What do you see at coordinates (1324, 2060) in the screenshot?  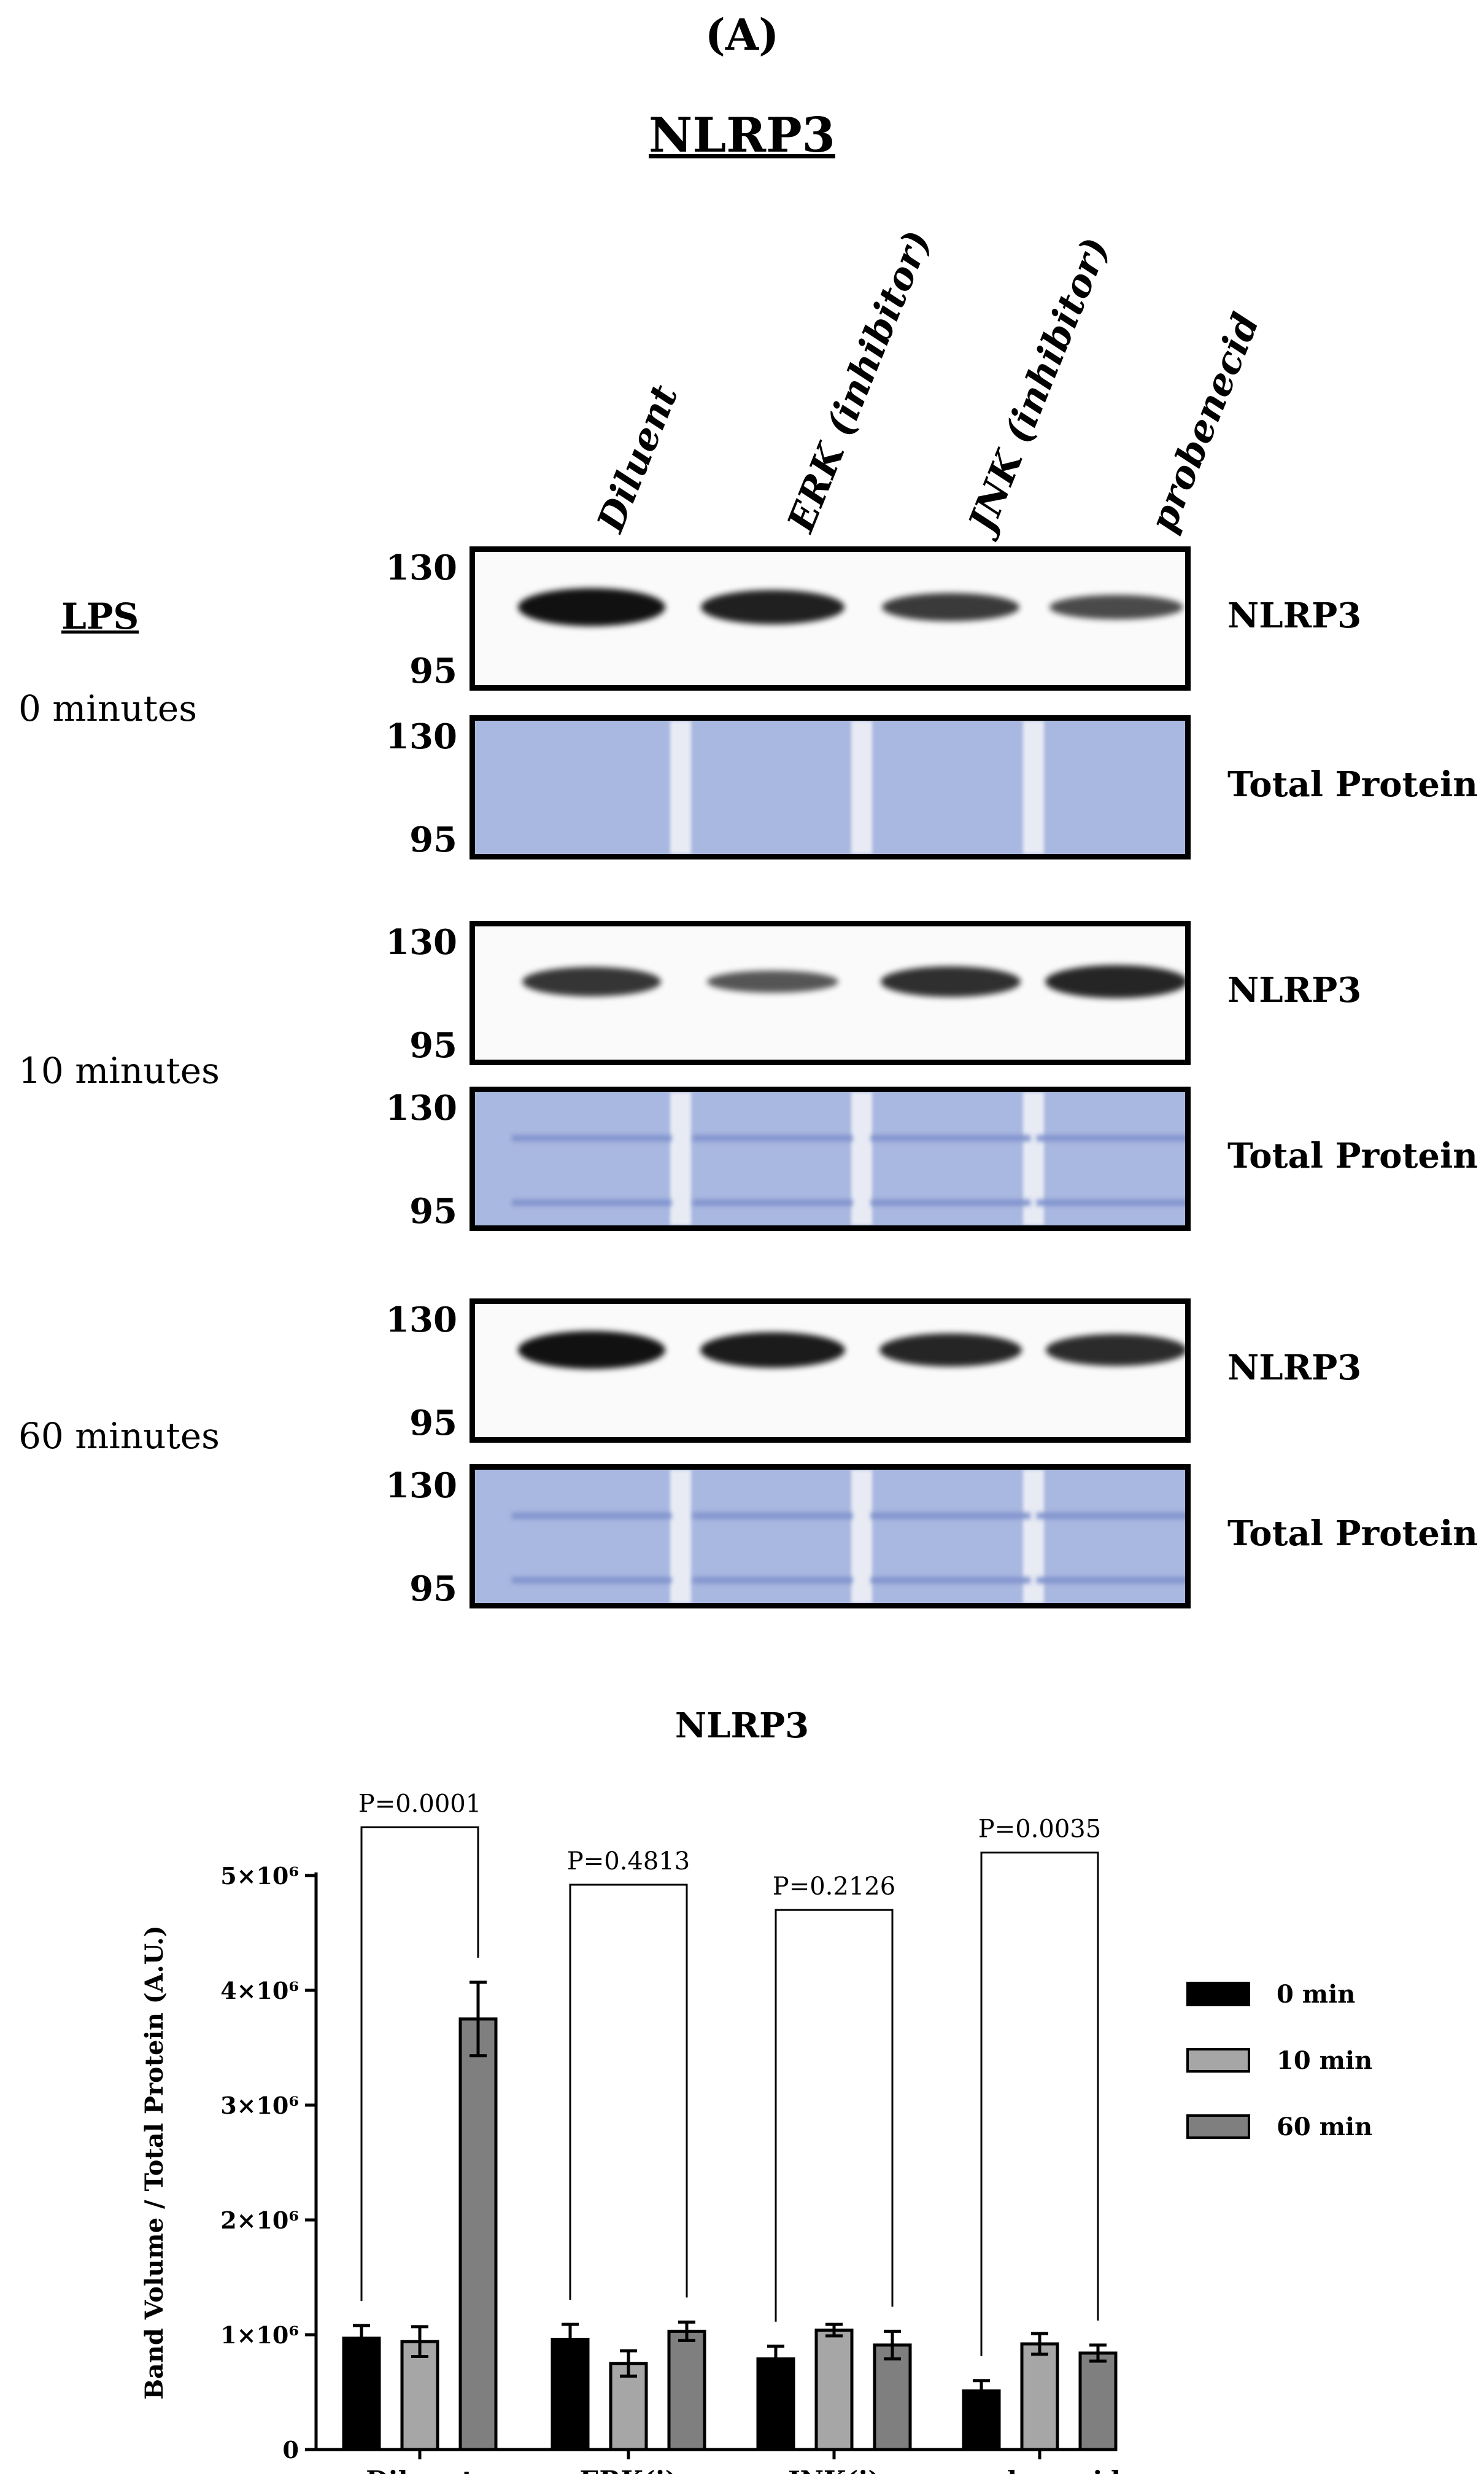 I see `legend-label: 10 min` at bounding box center [1324, 2060].